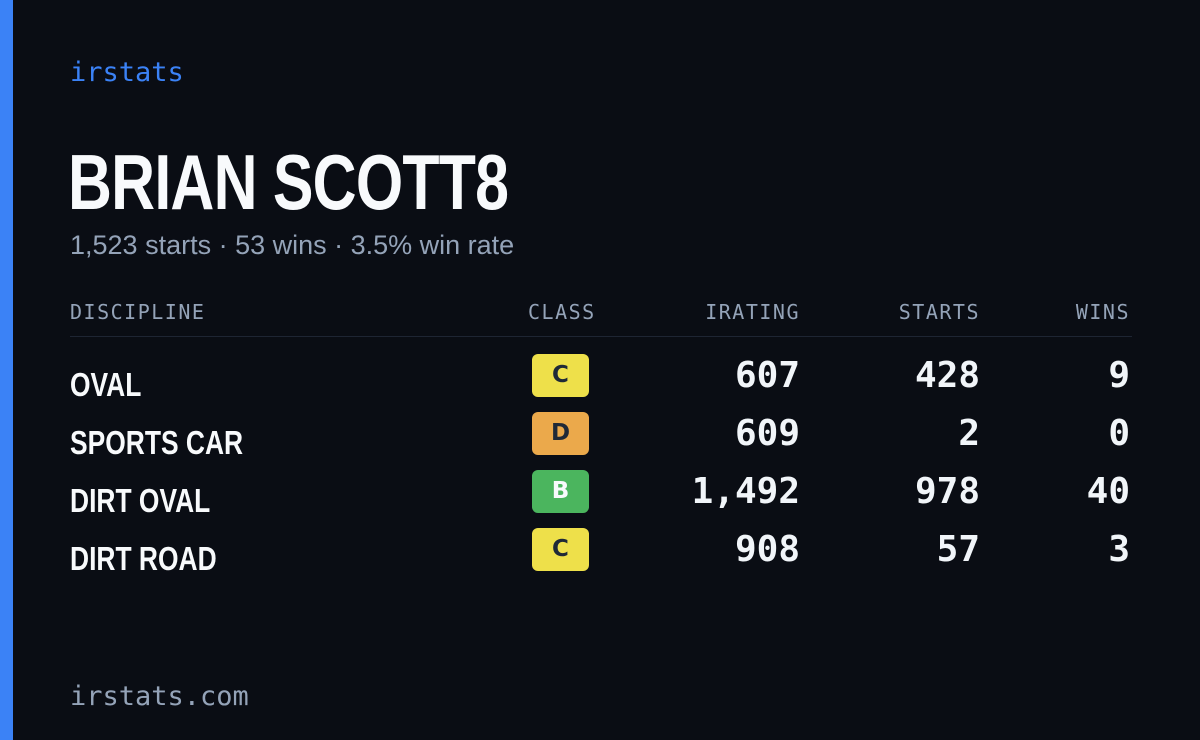 The width and height of the screenshot is (1200, 740). Describe the element at coordinates (1102, 312) in the screenshot. I see `header-wins: WINS` at that location.